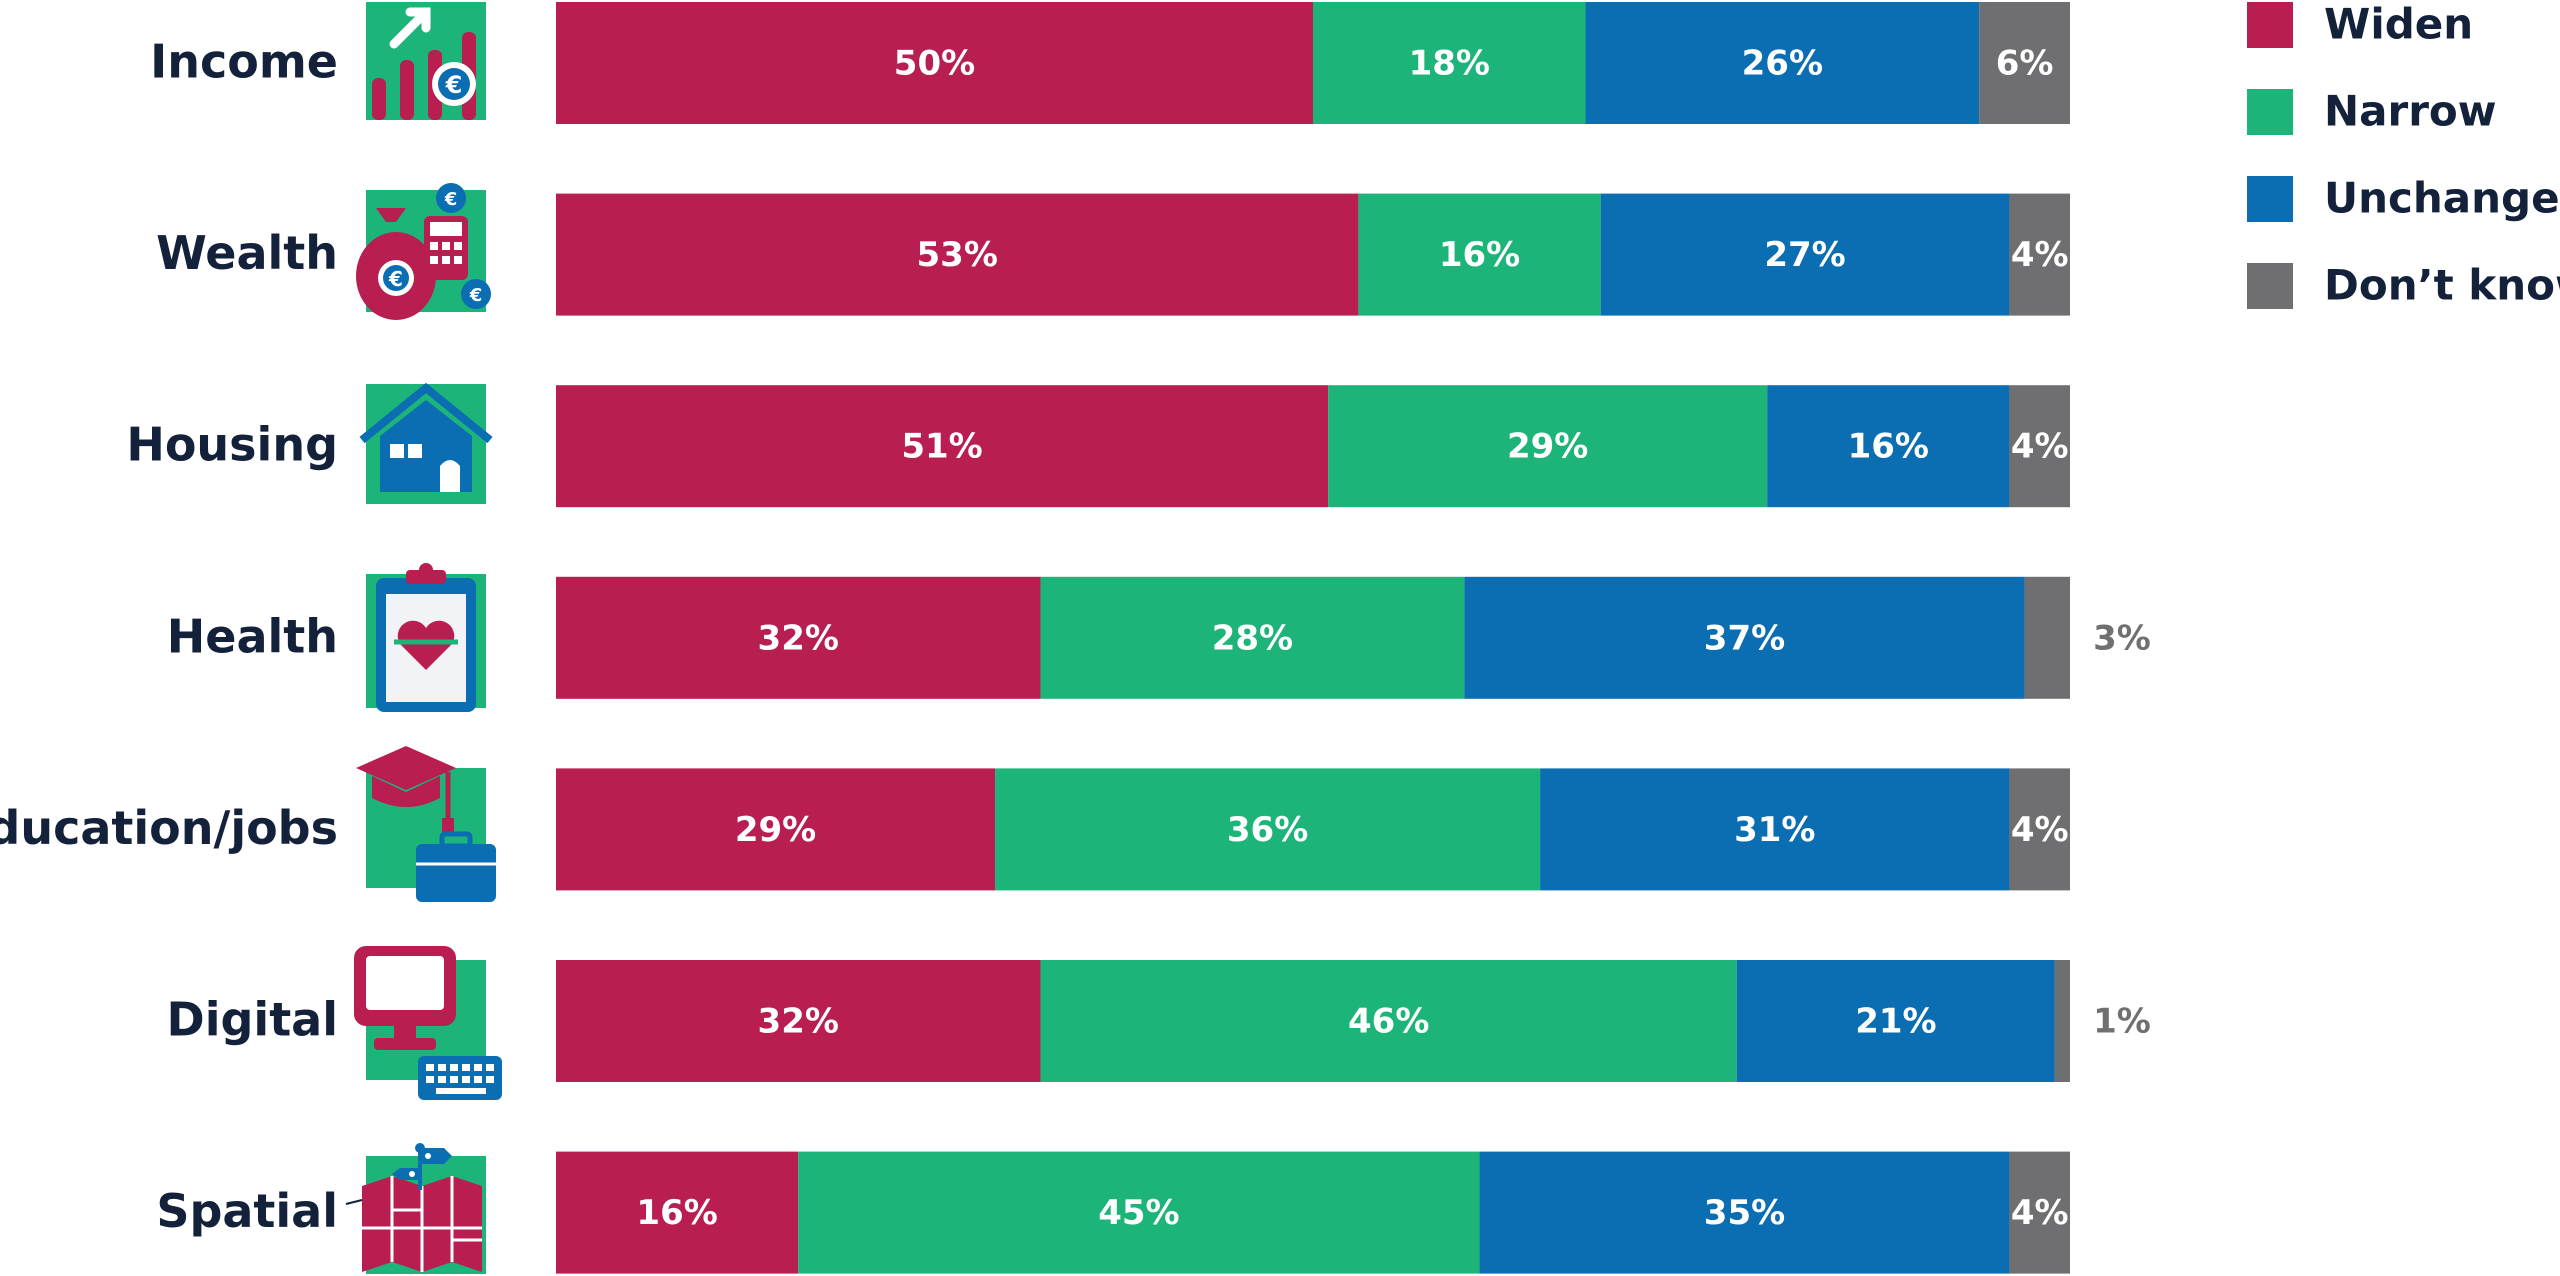 Image resolution: width=2560 pixels, height=1276 pixels. I want to click on category-icons: € € € €, so click(423, 638).